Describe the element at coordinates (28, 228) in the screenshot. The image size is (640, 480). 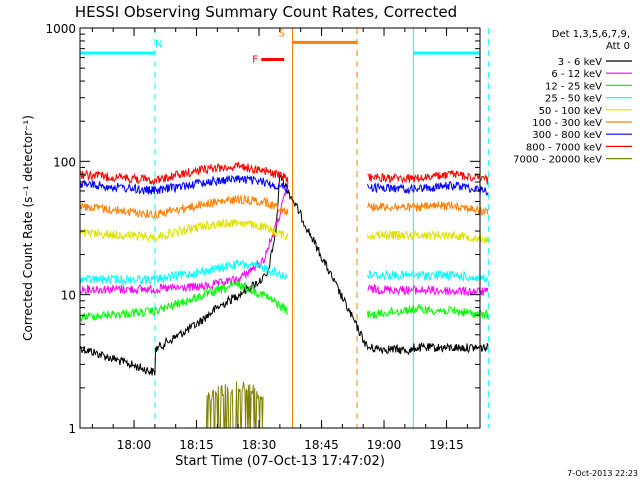
I see `y-axis-label: Corrected Count Rate (s⁻¹ detector⁻¹)` at that location.